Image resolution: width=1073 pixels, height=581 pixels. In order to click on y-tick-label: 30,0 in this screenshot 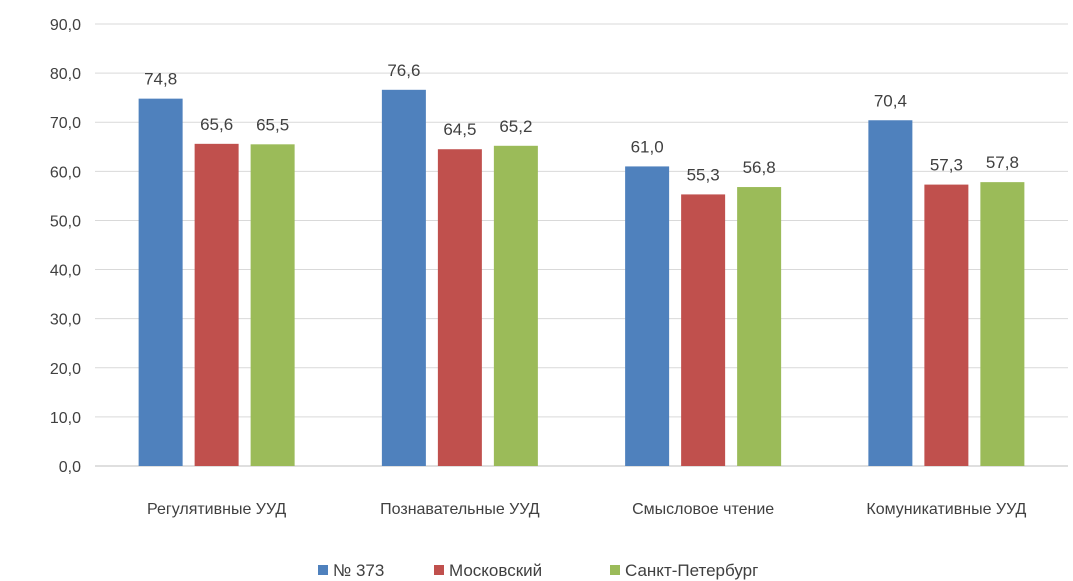, I will do `click(65, 320)`.